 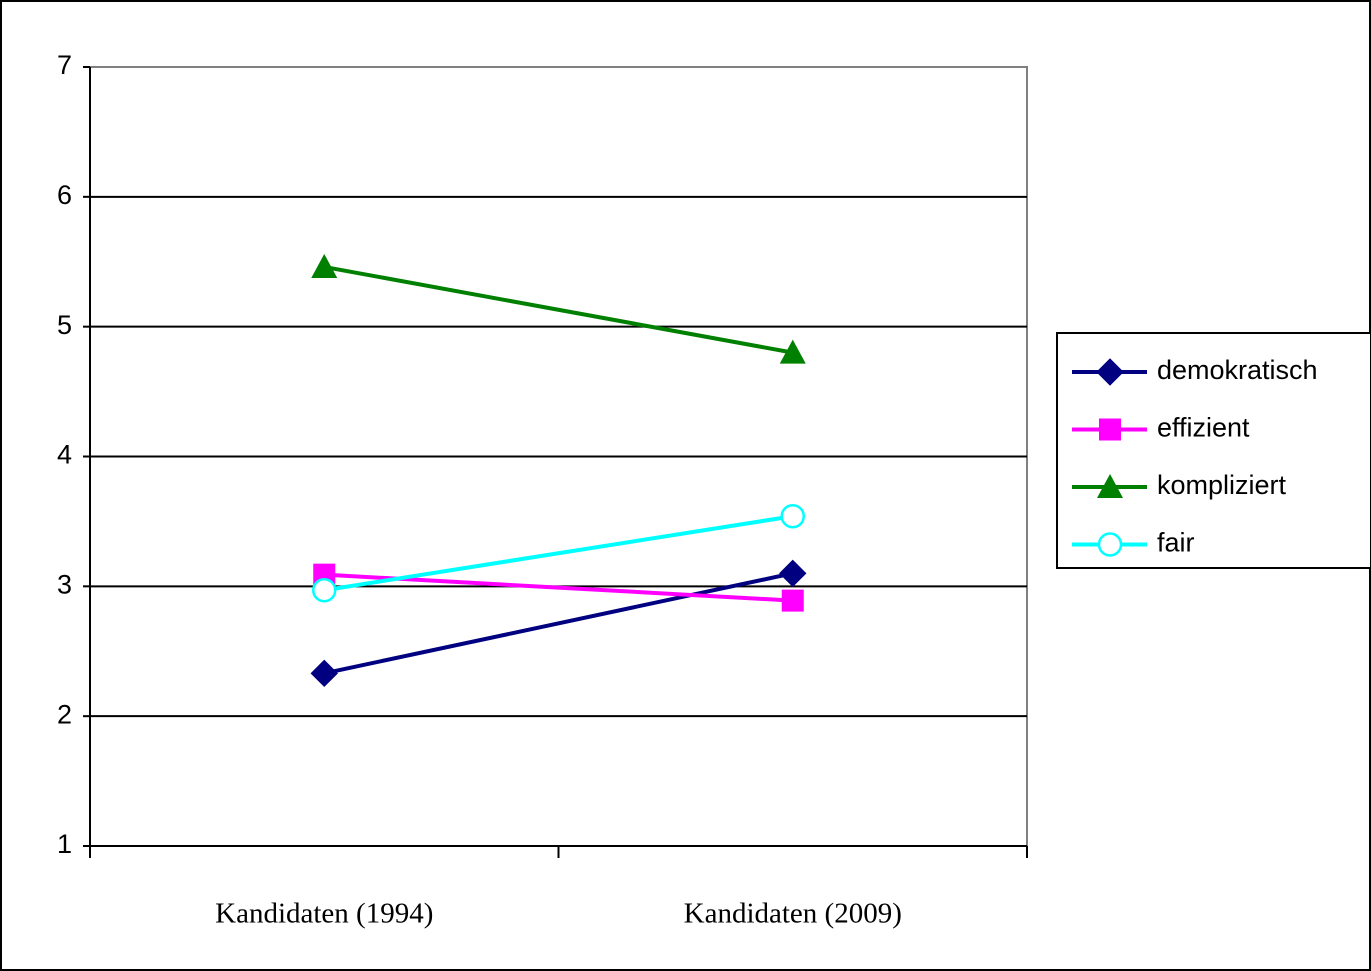 I want to click on y-tick-label: 7, so click(x=64, y=65).